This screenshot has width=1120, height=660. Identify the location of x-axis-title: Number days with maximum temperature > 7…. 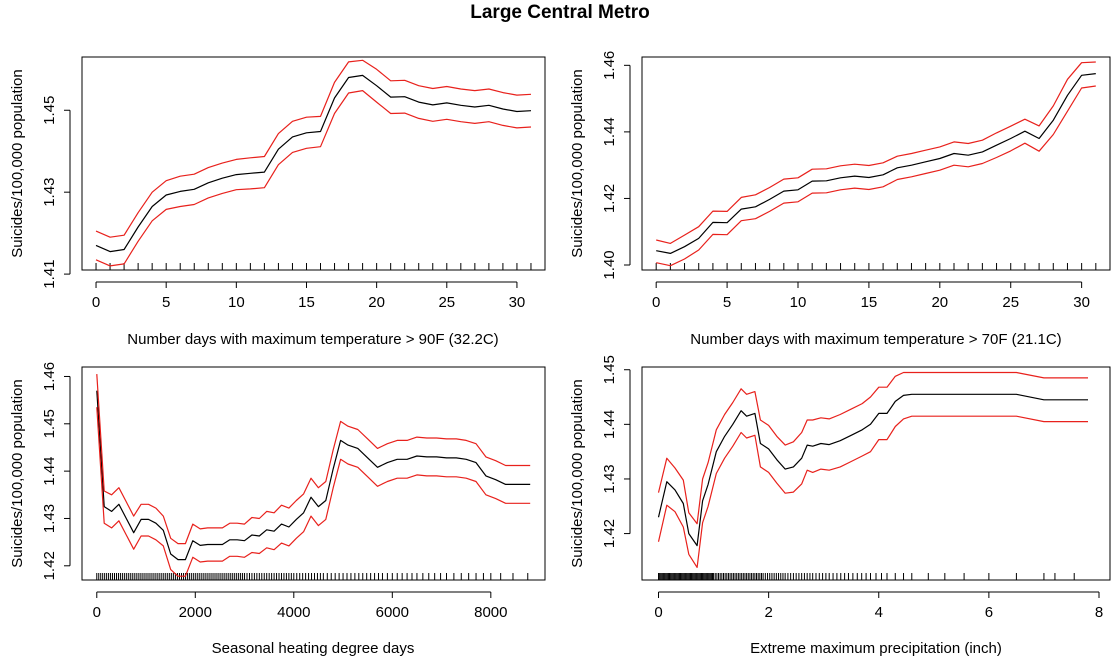
(875, 339).